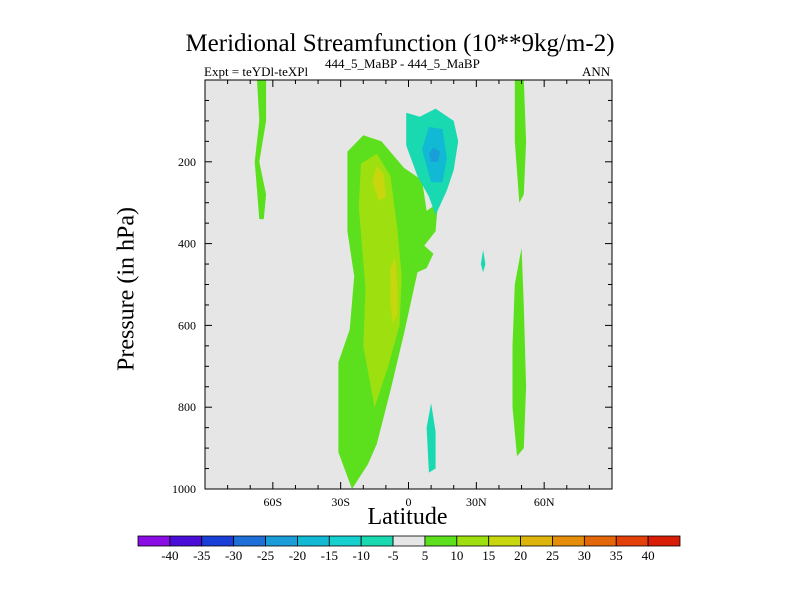  Describe the element at coordinates (431, 438) in the screenshot. I see `contour-region-tropical-low-patch` at that location.